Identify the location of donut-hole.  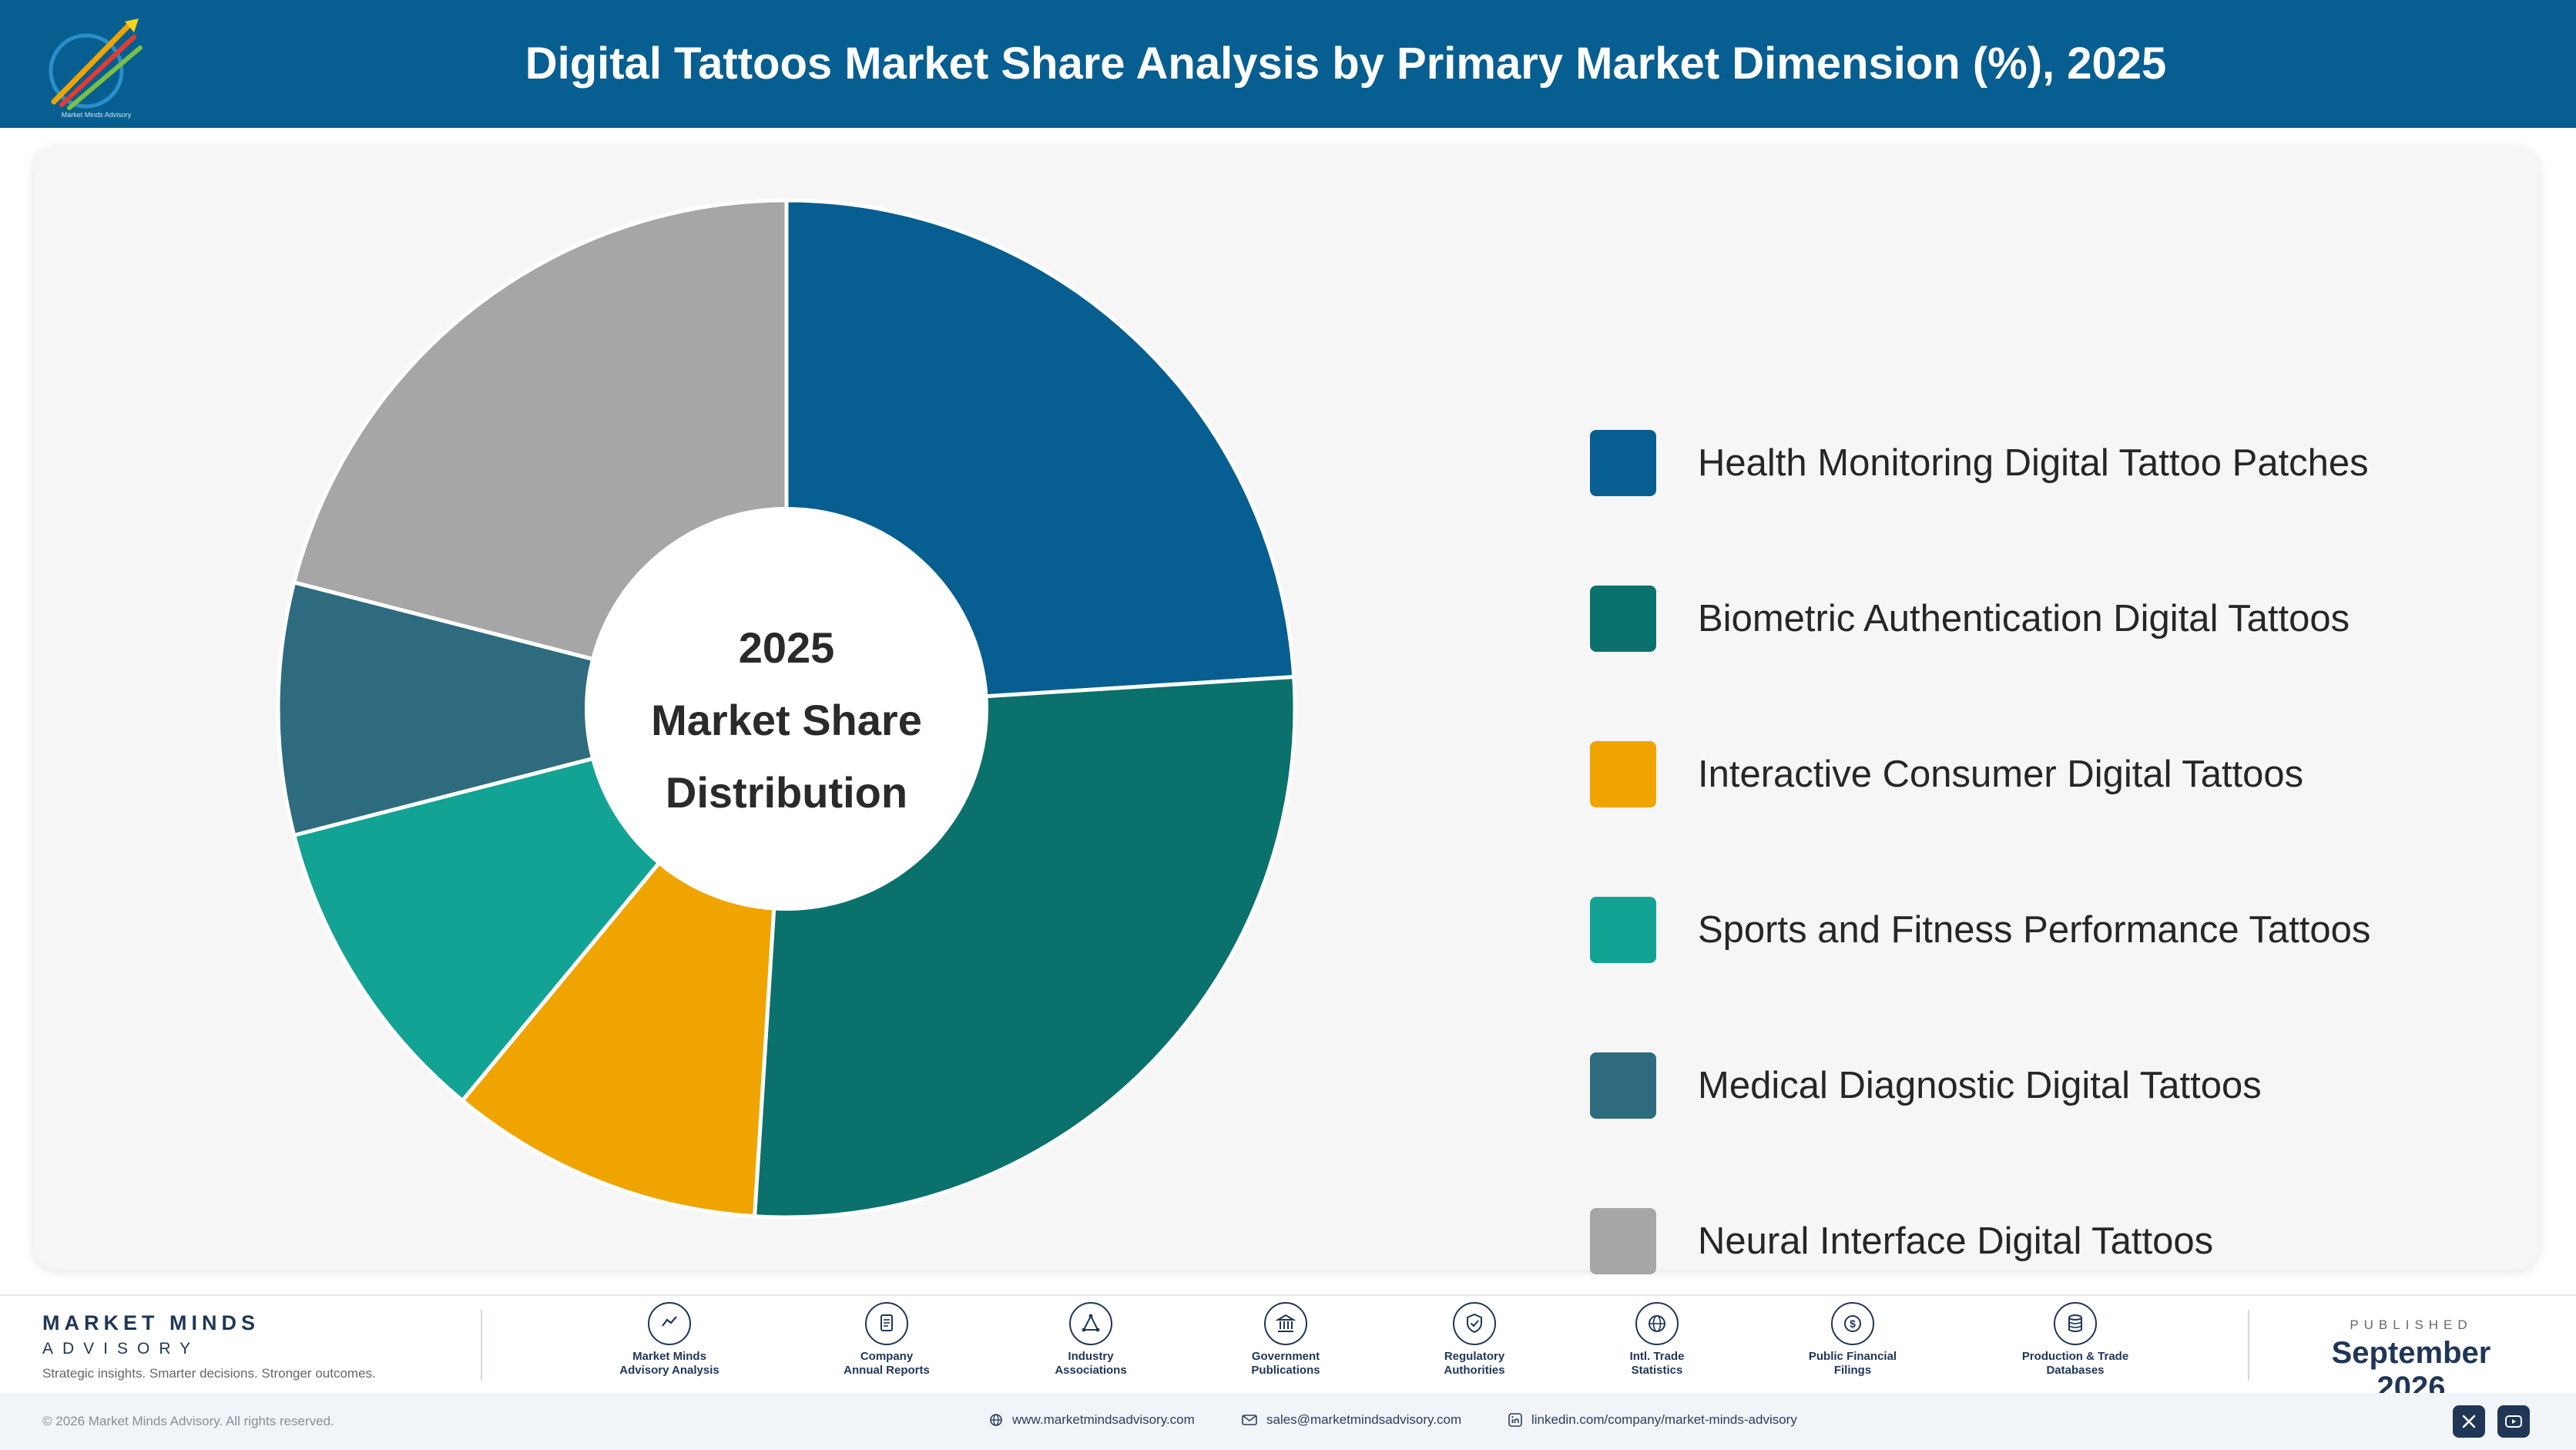
(786, 709).